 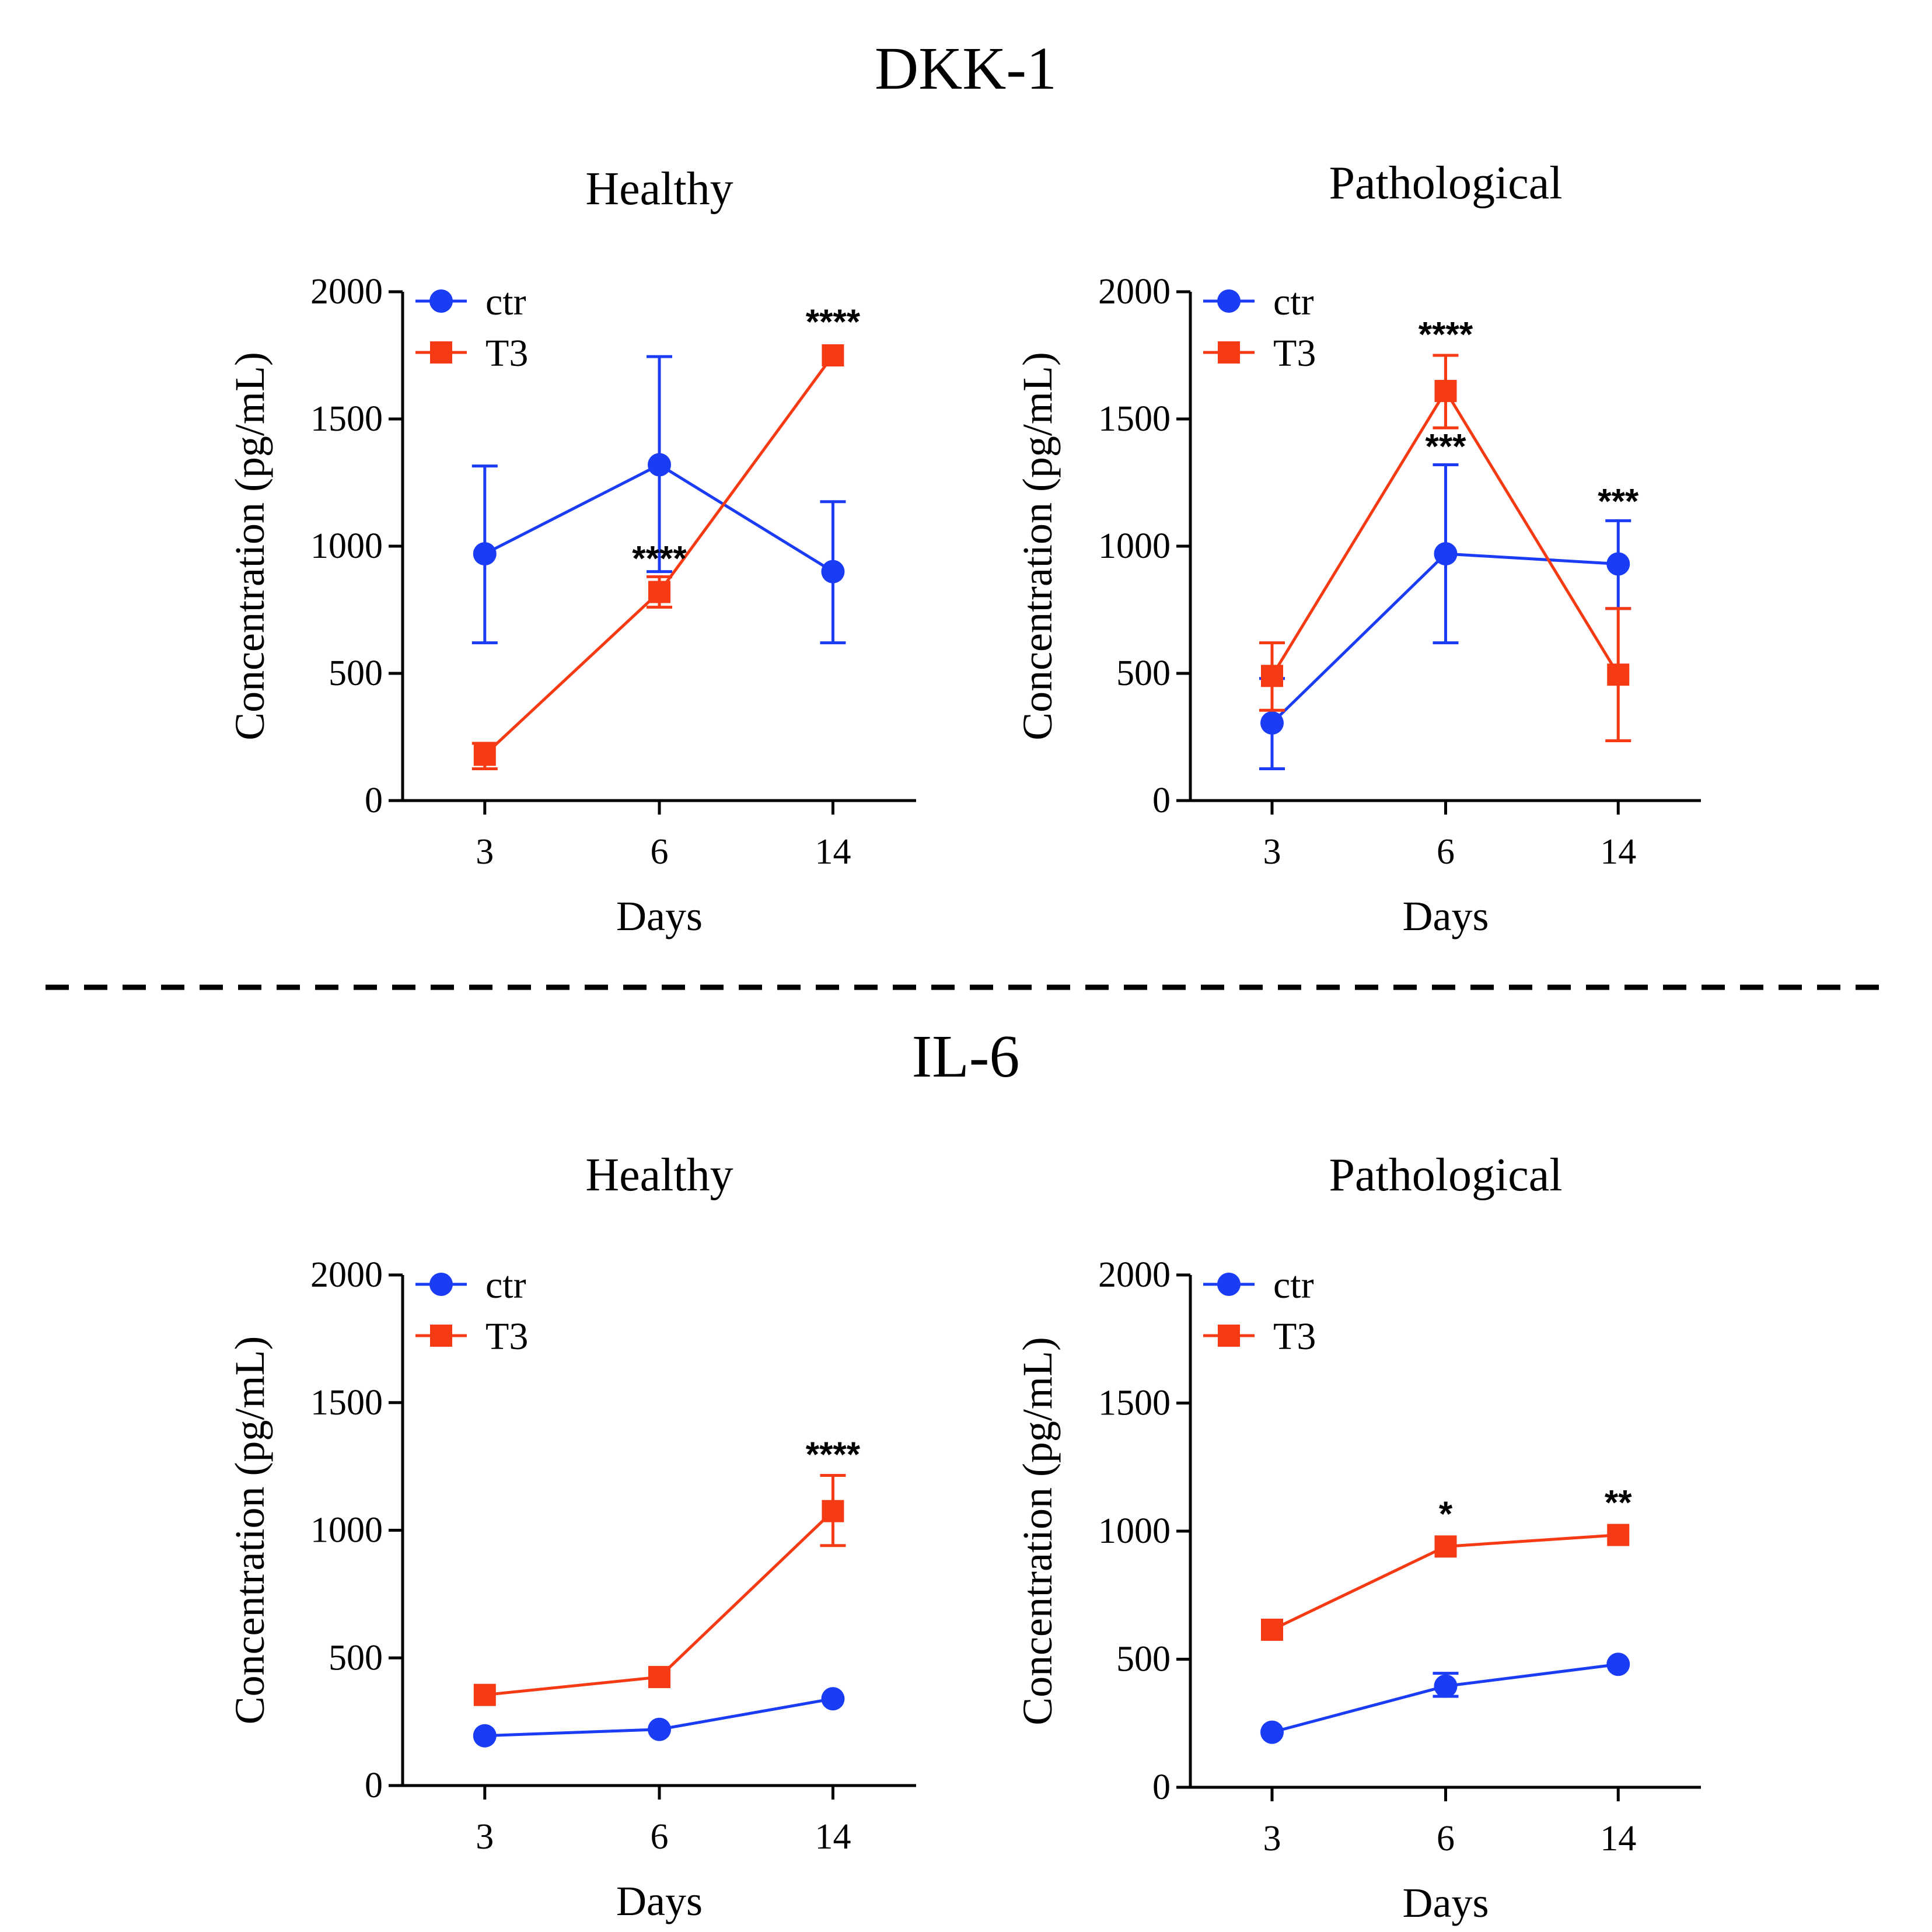 I want to click on chart-title: Healthy, so click(x=659, y=189).